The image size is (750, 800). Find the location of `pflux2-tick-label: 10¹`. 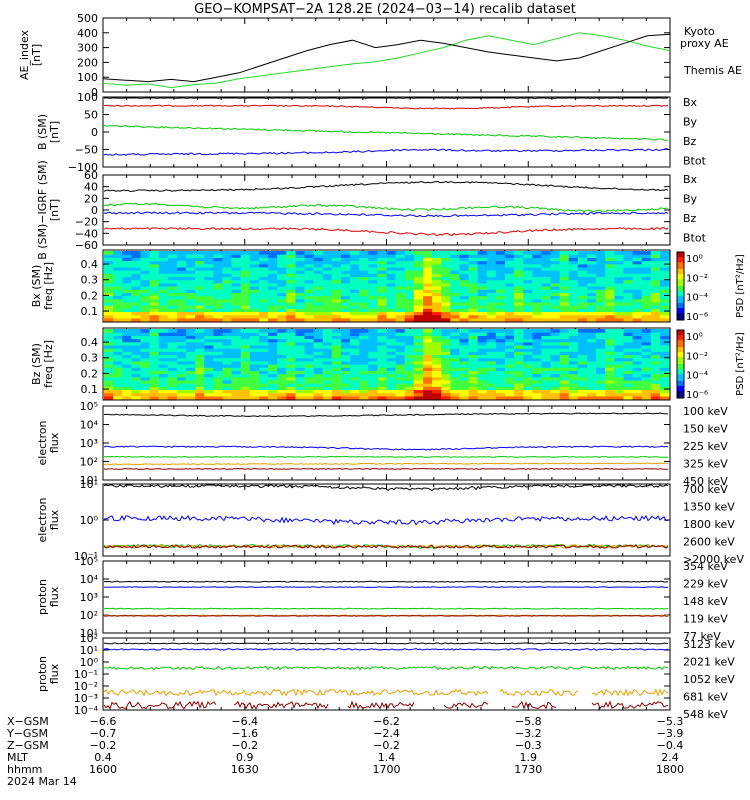

pflux2-tick-label: 10¹ is located at coordinates (89, 650).